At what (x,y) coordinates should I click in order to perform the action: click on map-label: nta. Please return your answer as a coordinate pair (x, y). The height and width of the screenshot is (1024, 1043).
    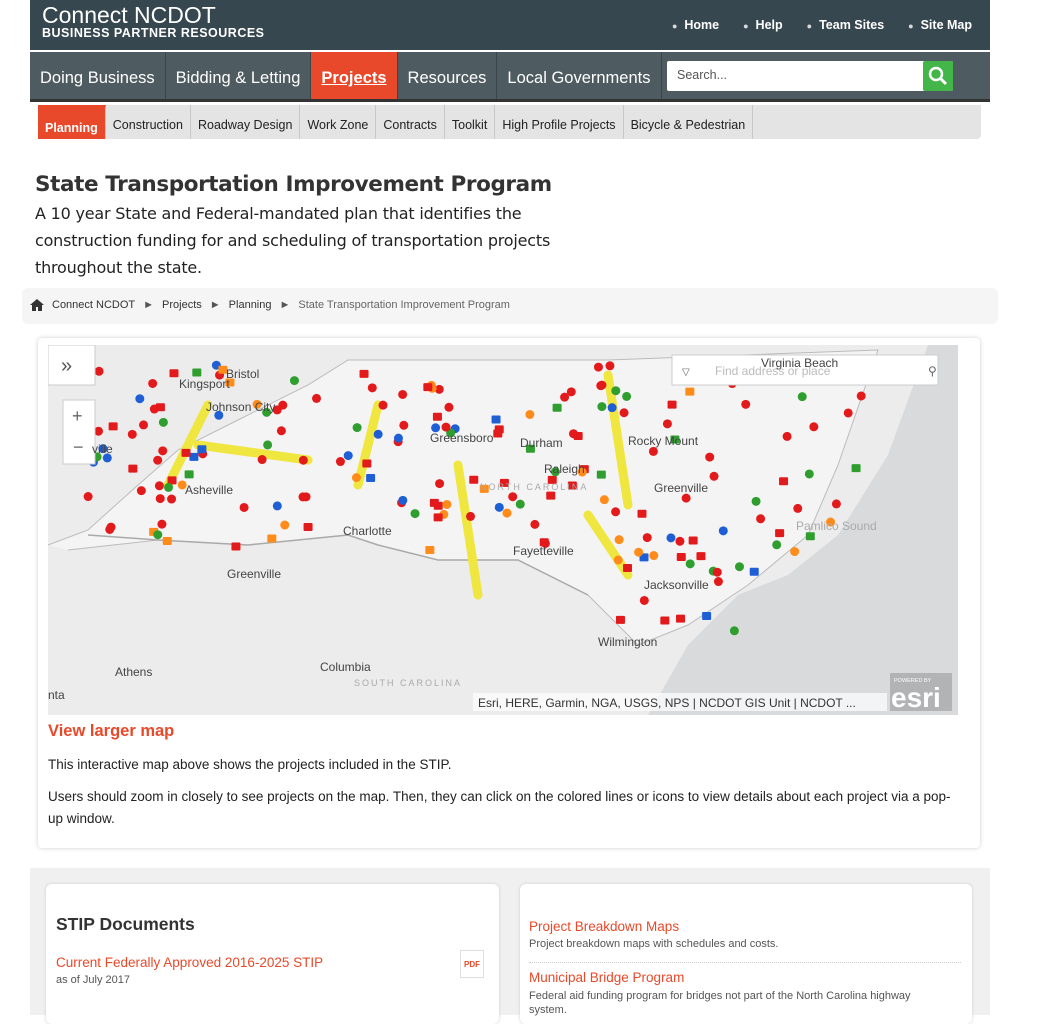
    Looking at the image, I should click on (56, 695).